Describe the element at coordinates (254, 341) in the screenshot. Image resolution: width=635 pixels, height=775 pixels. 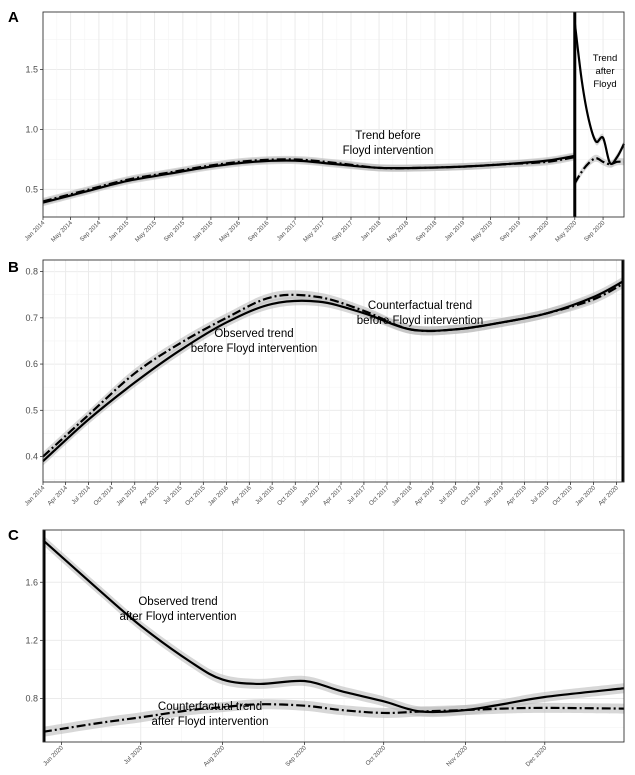
I see `annotation: Observed trend before Floyd intervention` at that location.